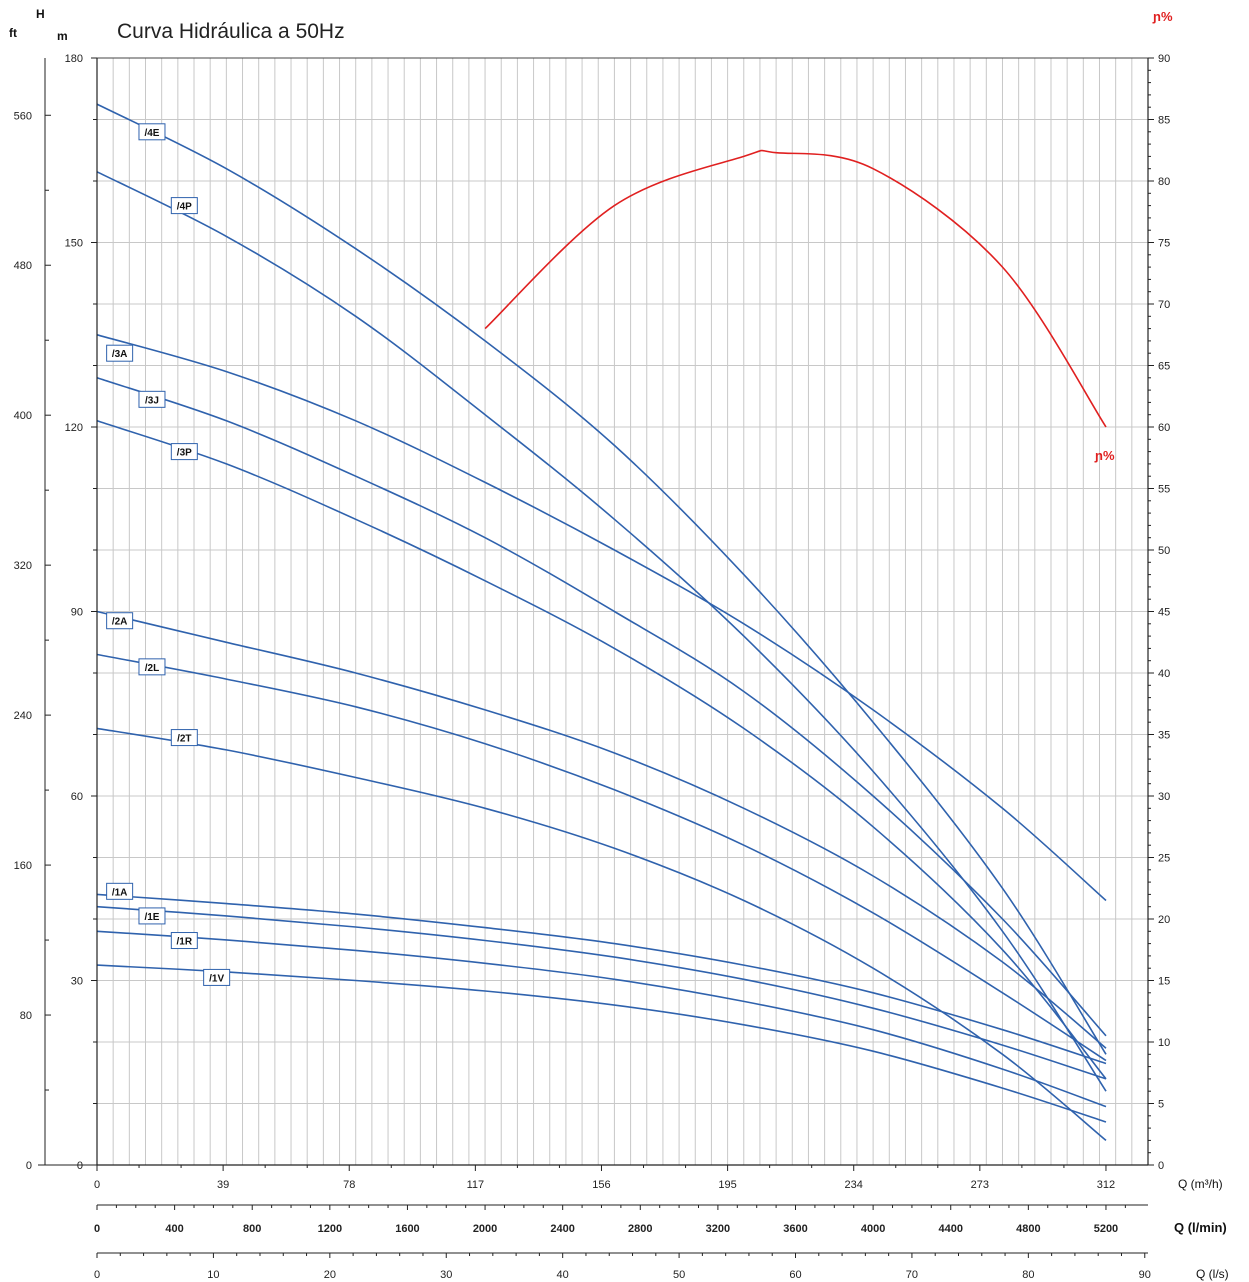  What do you see at coordinates (562, 1229) in the screenshot?
I see `lmin-axis-tick-label: 2400` at bounding box center [562, 1229].